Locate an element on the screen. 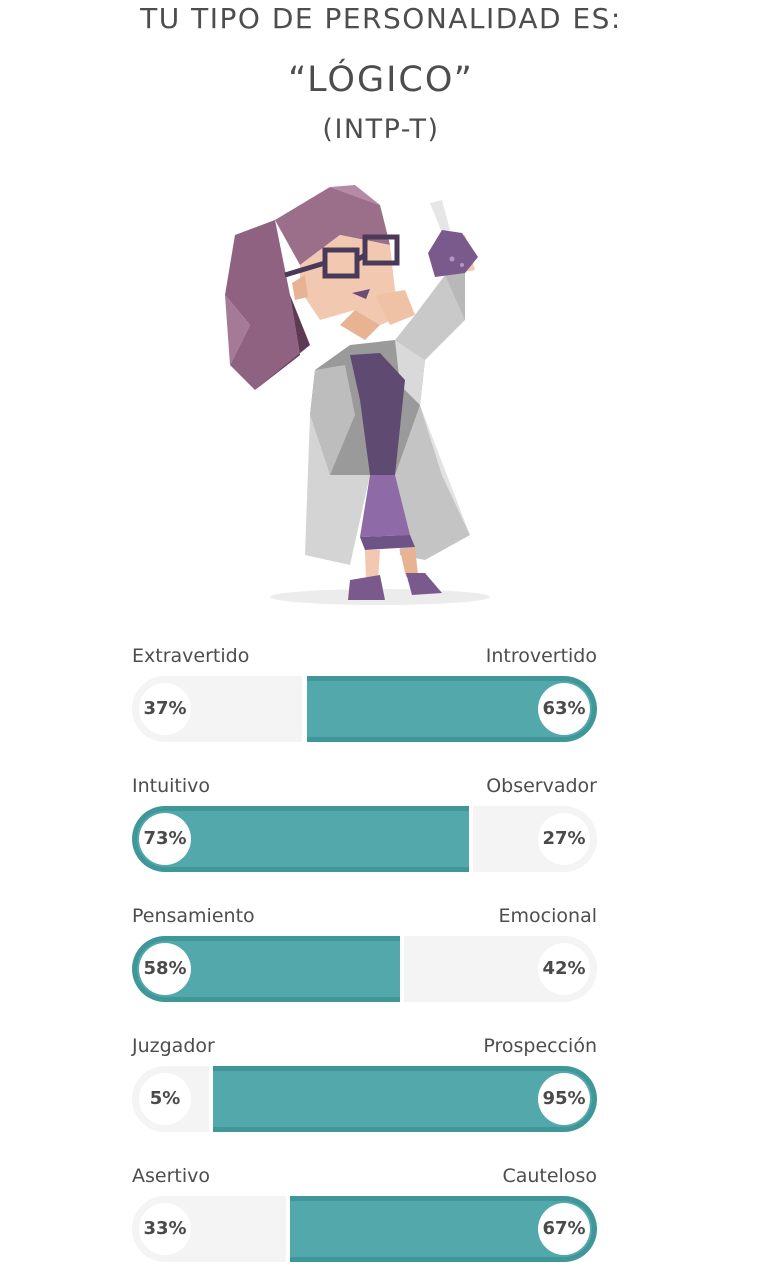 Image resolution: width=762 pixels, height=1280 pixels. trait-label-emocional: Emocional is located at coordinates (547, 916).